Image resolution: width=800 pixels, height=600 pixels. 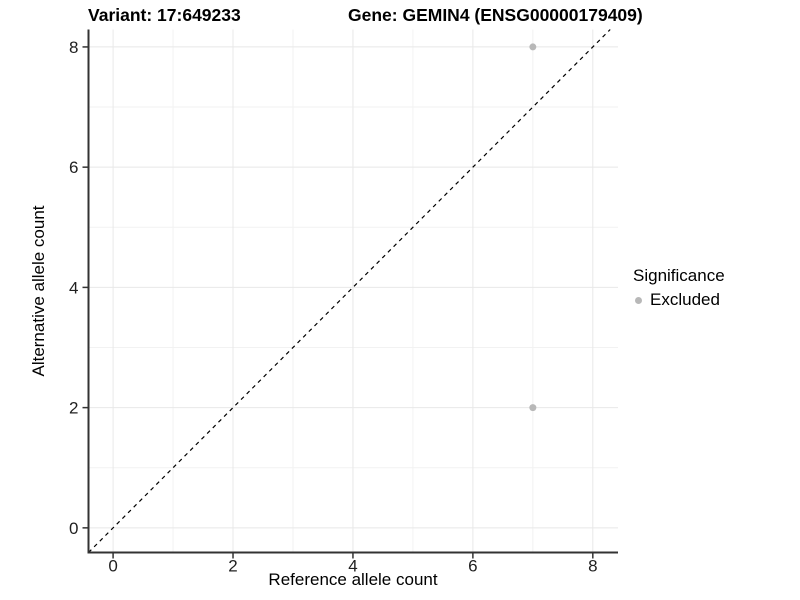 What do you see at coordinates (73, 408) in the screenshot?
I see `y-tick-label: 2` at bounding box center [73, 408].